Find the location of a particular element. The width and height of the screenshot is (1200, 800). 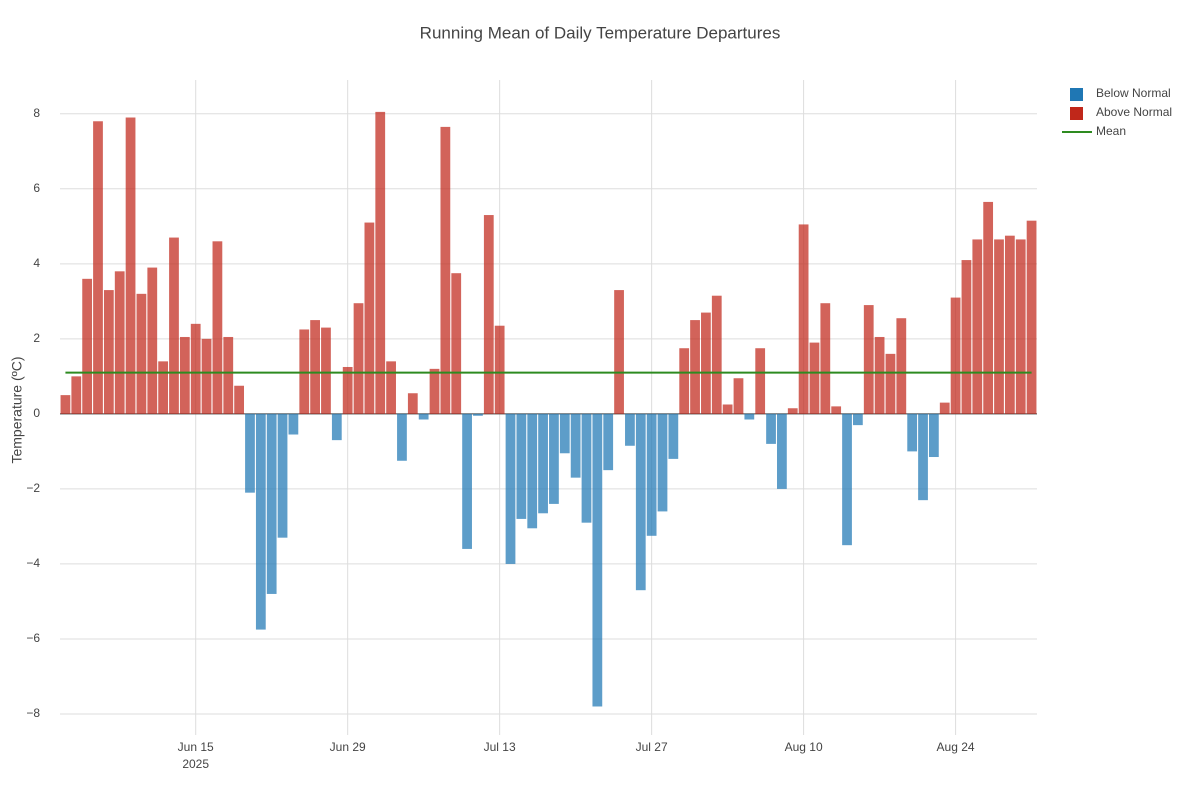

x-year-label: 2025 is located at coordinates (195, 764).